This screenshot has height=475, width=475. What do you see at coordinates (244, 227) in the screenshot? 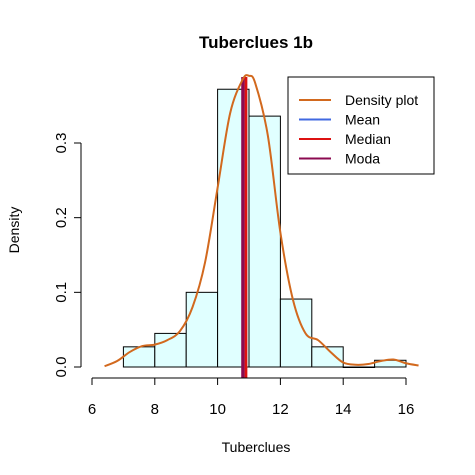
I see `statistic-lines` at bounding box center [244, 227].